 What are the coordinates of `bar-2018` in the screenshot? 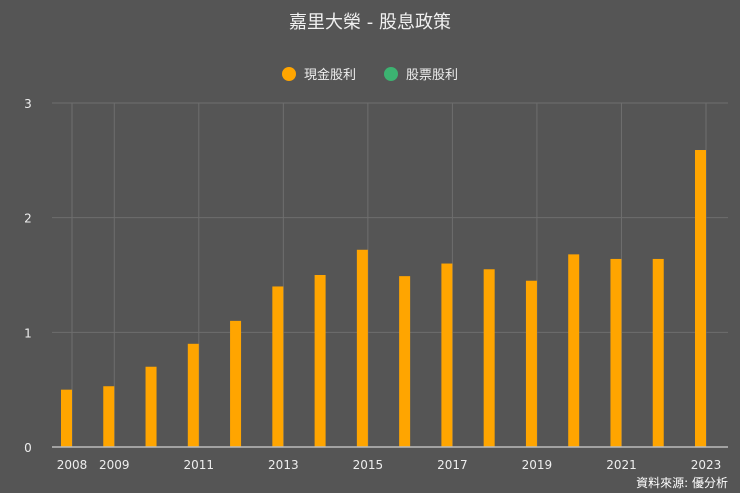 It's located at (489, 358).